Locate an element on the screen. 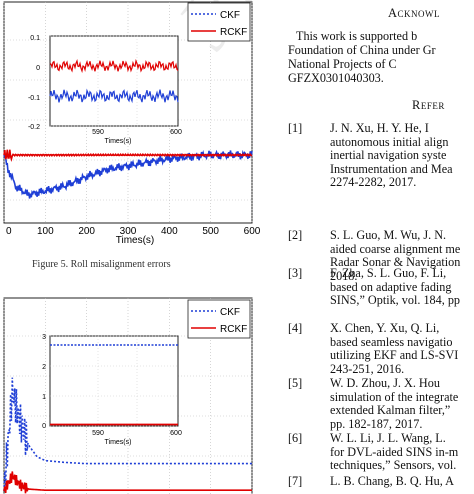 The width and height of the screenshot is (474, 494). fig5-xtick-300: 300 is located at coordinates (128, 231).